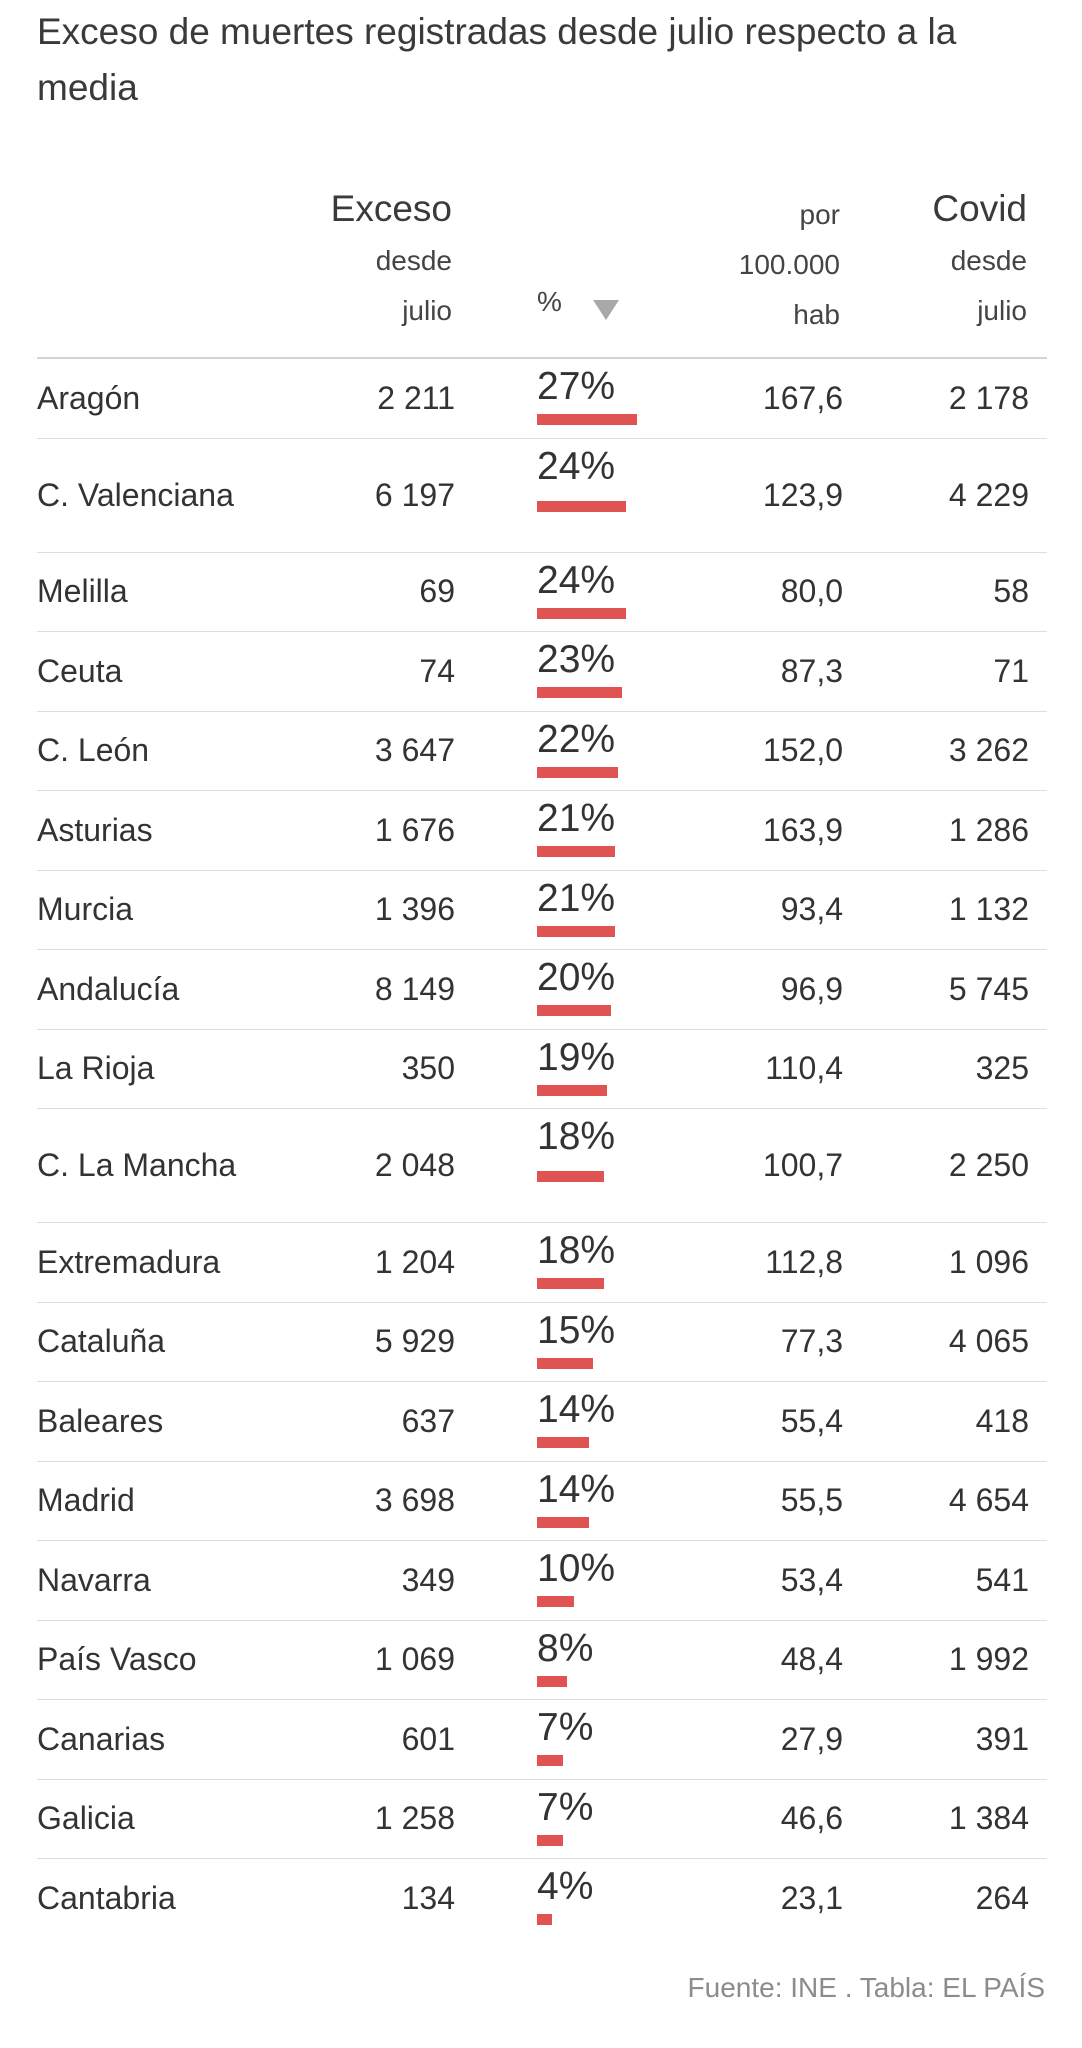 This screenshot has height=2048, width=1082. Describe the element at coordinates (414, 494) in the screenshot. I see `exceso-value: 6 197` at that location.